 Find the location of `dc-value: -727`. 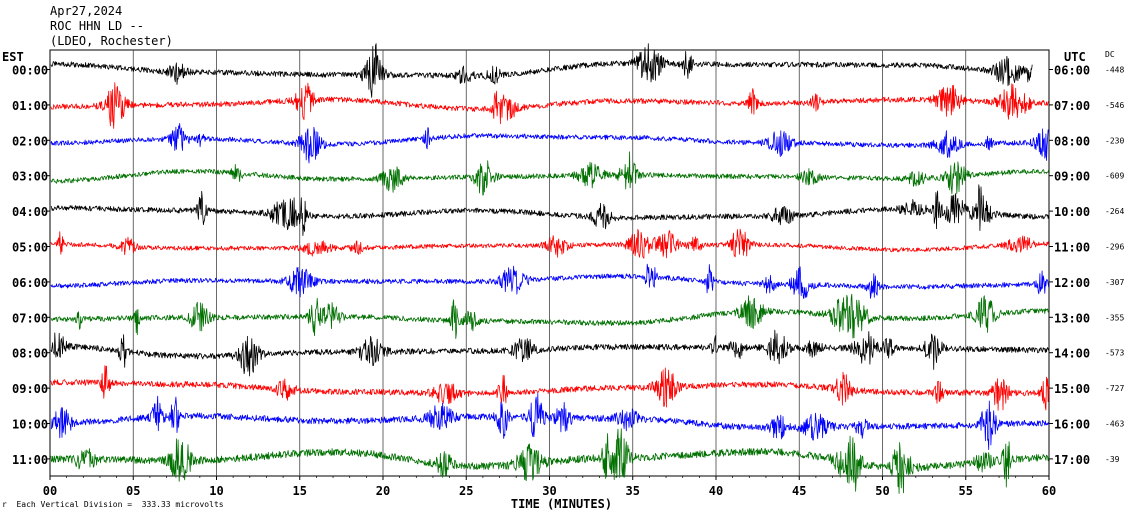

dc-value: -727 is located at coordinates (1114, 388).